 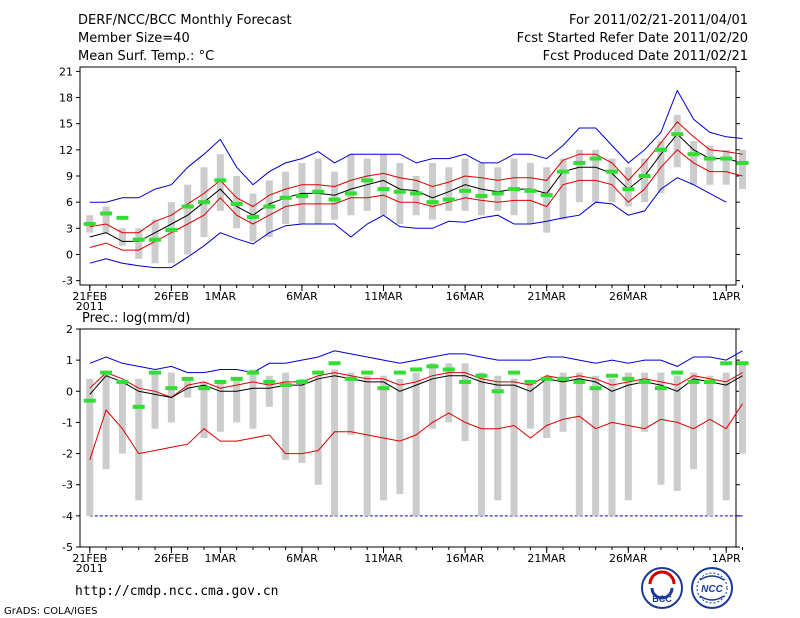 I want to click on prec-max-line, so click(x=416, y=362).